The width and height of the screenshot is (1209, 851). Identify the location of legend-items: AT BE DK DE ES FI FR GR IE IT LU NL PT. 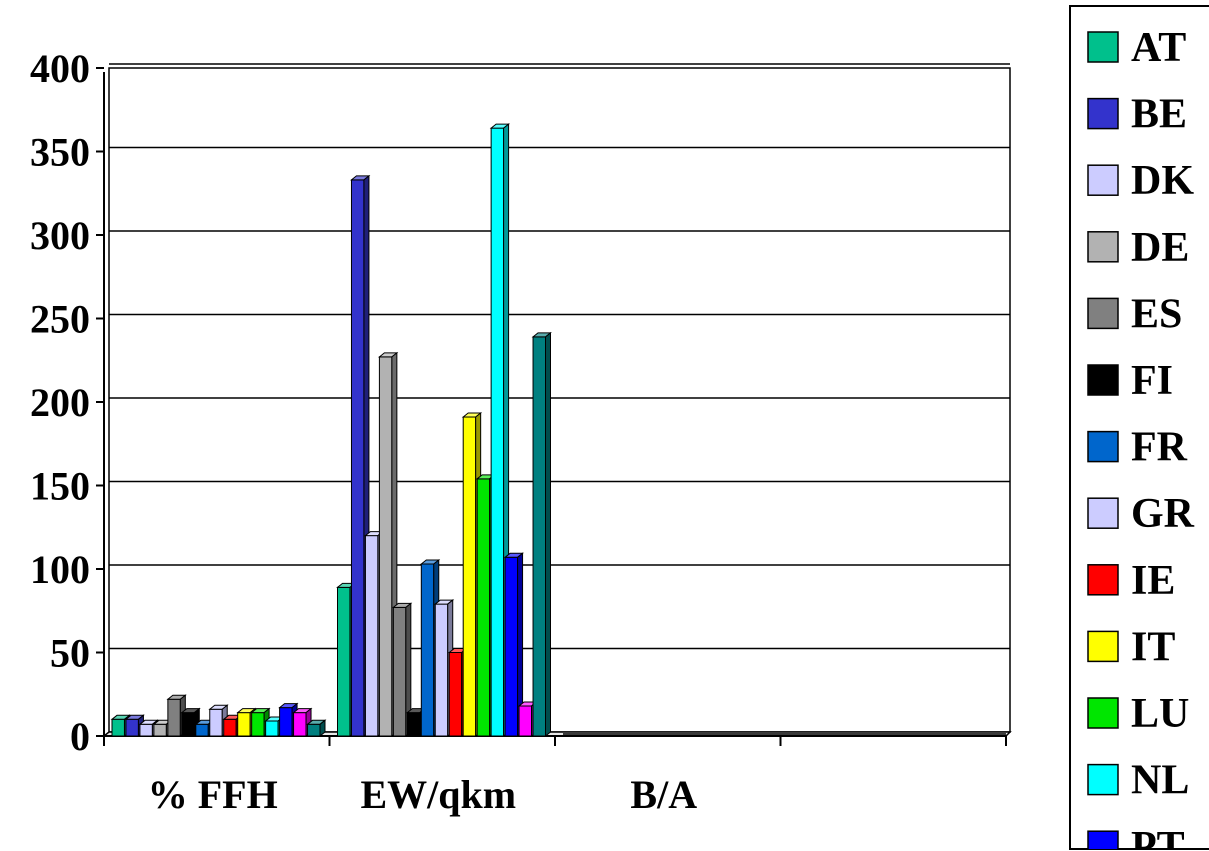
(1141, 438).